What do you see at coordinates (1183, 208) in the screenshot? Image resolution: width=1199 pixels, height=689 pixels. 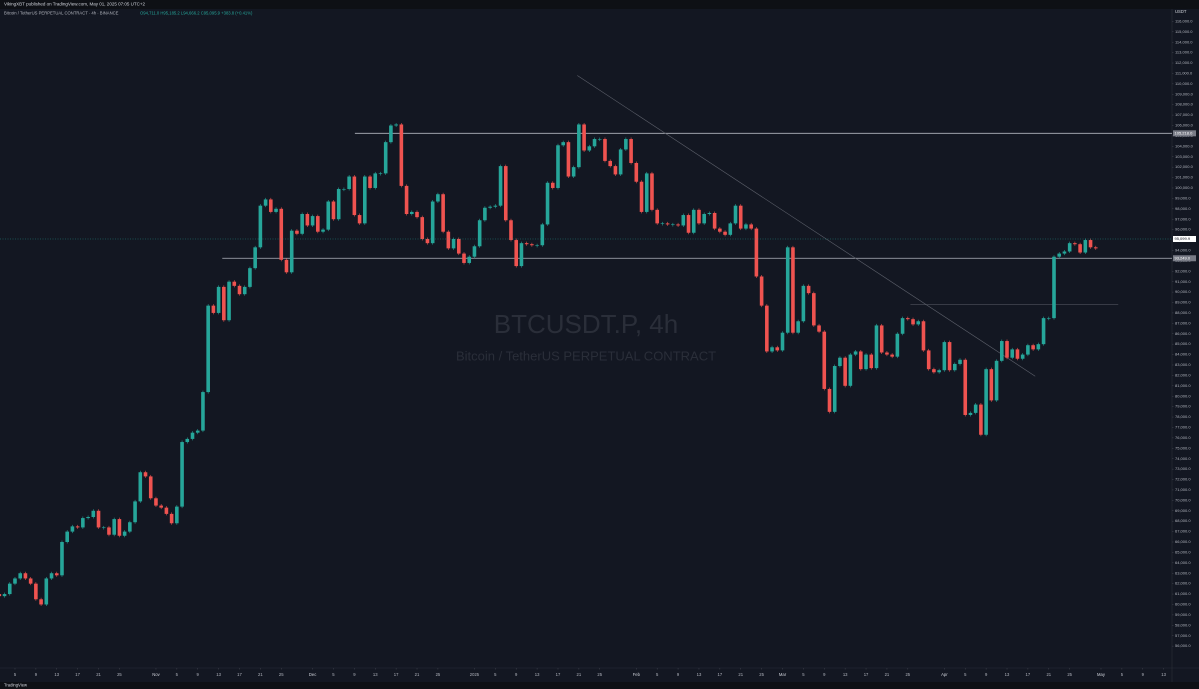 I see `y-tick-label: 98,000.0` at bounding box center [1183, 208].